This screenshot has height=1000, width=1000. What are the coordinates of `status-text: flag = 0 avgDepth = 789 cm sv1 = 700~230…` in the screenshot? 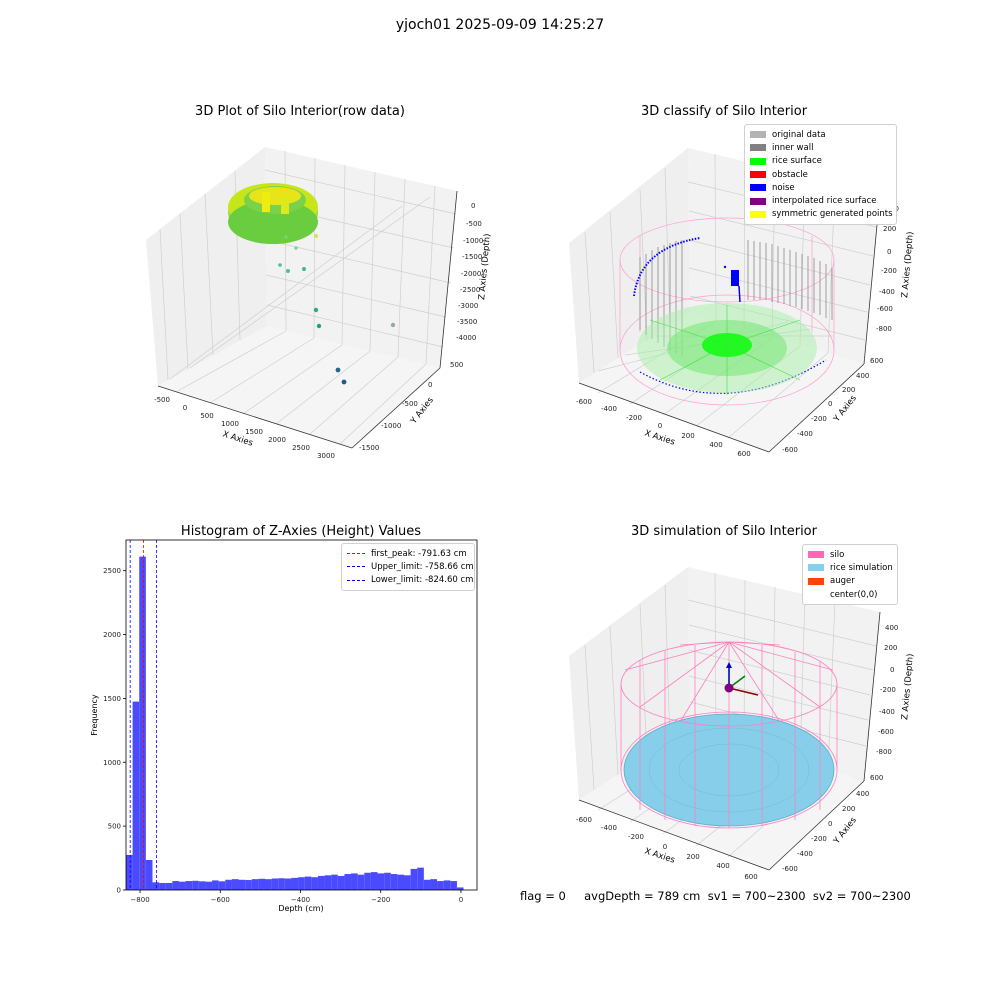 It's located at (715, 896).